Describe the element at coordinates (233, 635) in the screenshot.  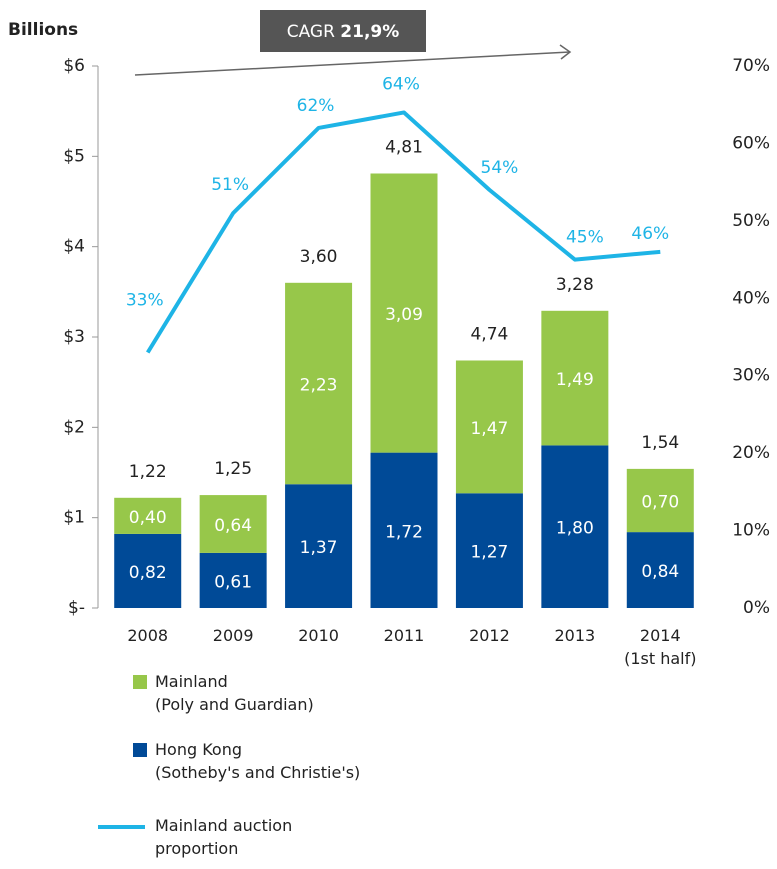
I see `x-tick-label: 2009` at that location.